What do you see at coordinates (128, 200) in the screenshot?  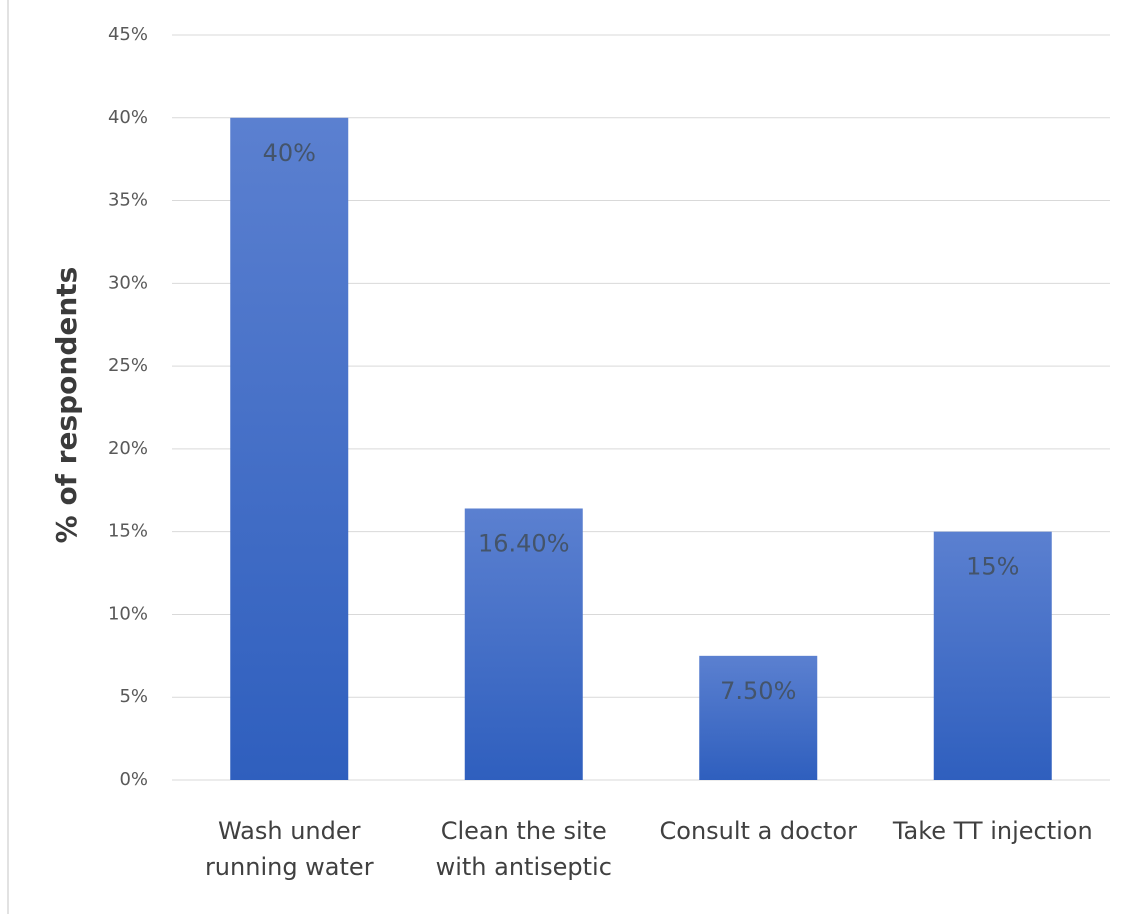 I see `y-tick-label: 35%` at bounding box center [128, 200].